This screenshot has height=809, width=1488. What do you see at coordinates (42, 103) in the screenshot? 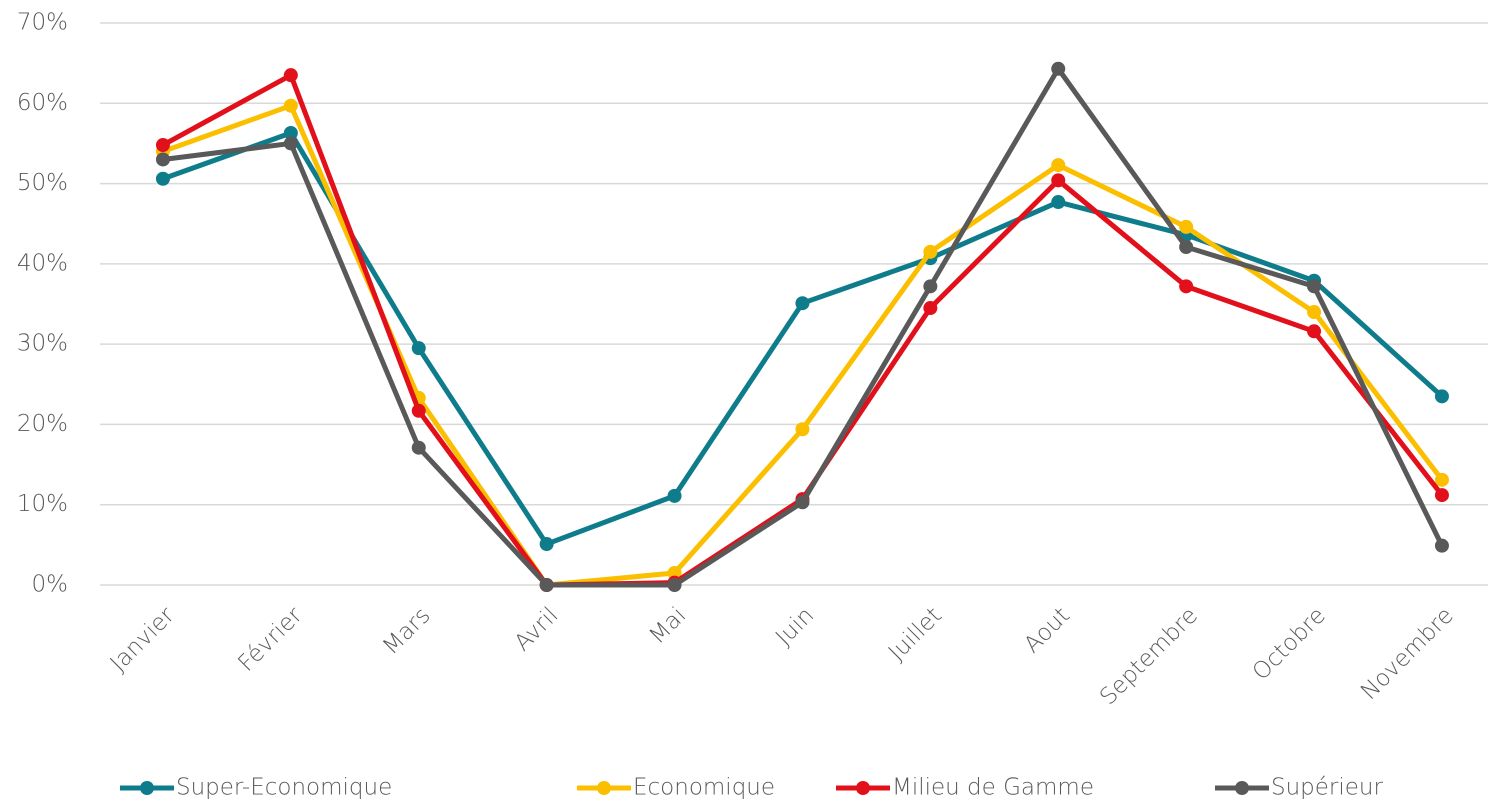
I see `y-tick-label: 60%` at bounding box center [42, 103].